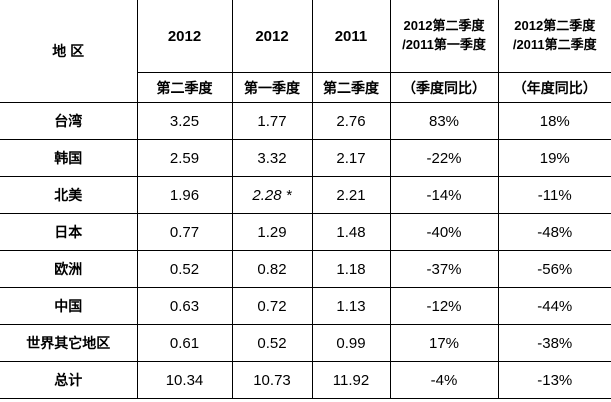  I want to click on value-yoy-percent: -56%, so click(554, 269).